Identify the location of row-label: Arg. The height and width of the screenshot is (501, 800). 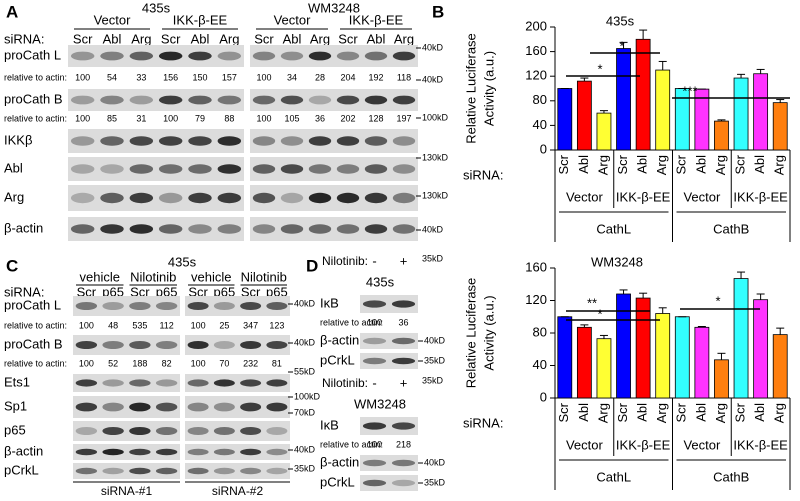
(14, 196).